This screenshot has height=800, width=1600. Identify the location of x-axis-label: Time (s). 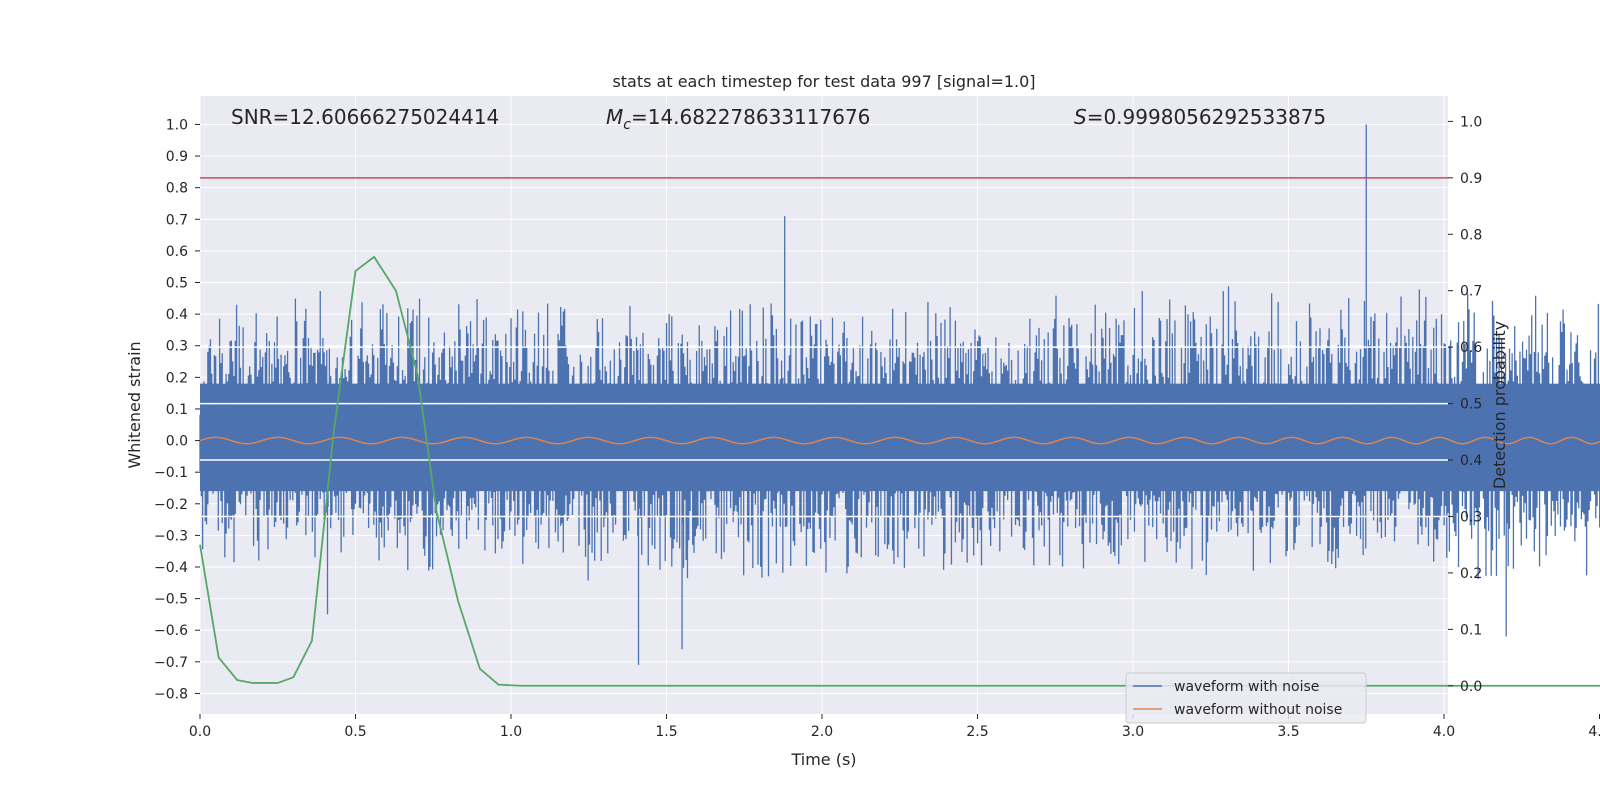
(823, 759).